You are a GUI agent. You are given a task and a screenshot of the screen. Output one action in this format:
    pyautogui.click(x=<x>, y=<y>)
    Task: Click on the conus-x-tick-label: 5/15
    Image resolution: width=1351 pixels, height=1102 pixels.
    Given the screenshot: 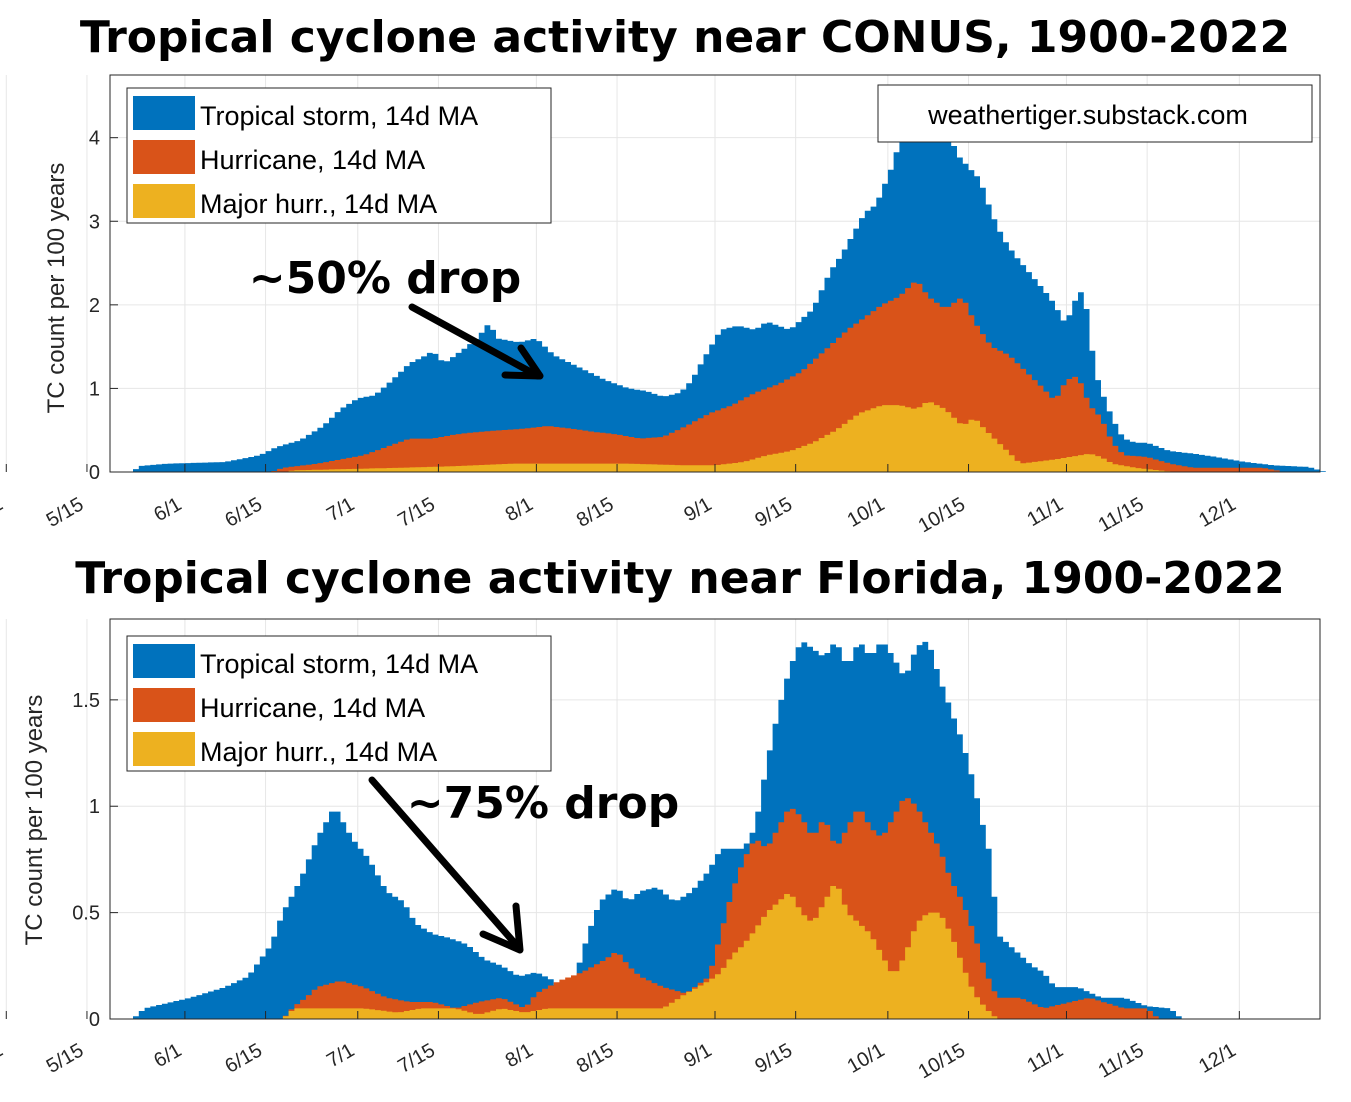 What is the action you would take?
    pyautogui.click(x=65, y=512)
    